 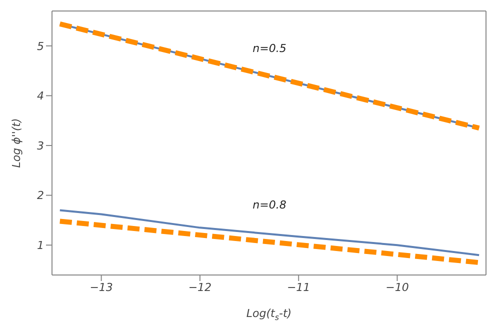 What do you see at coordinates (40, 145) in the screenshot?
I see `y-tick-label: 3` at bounding box center [40, 145].